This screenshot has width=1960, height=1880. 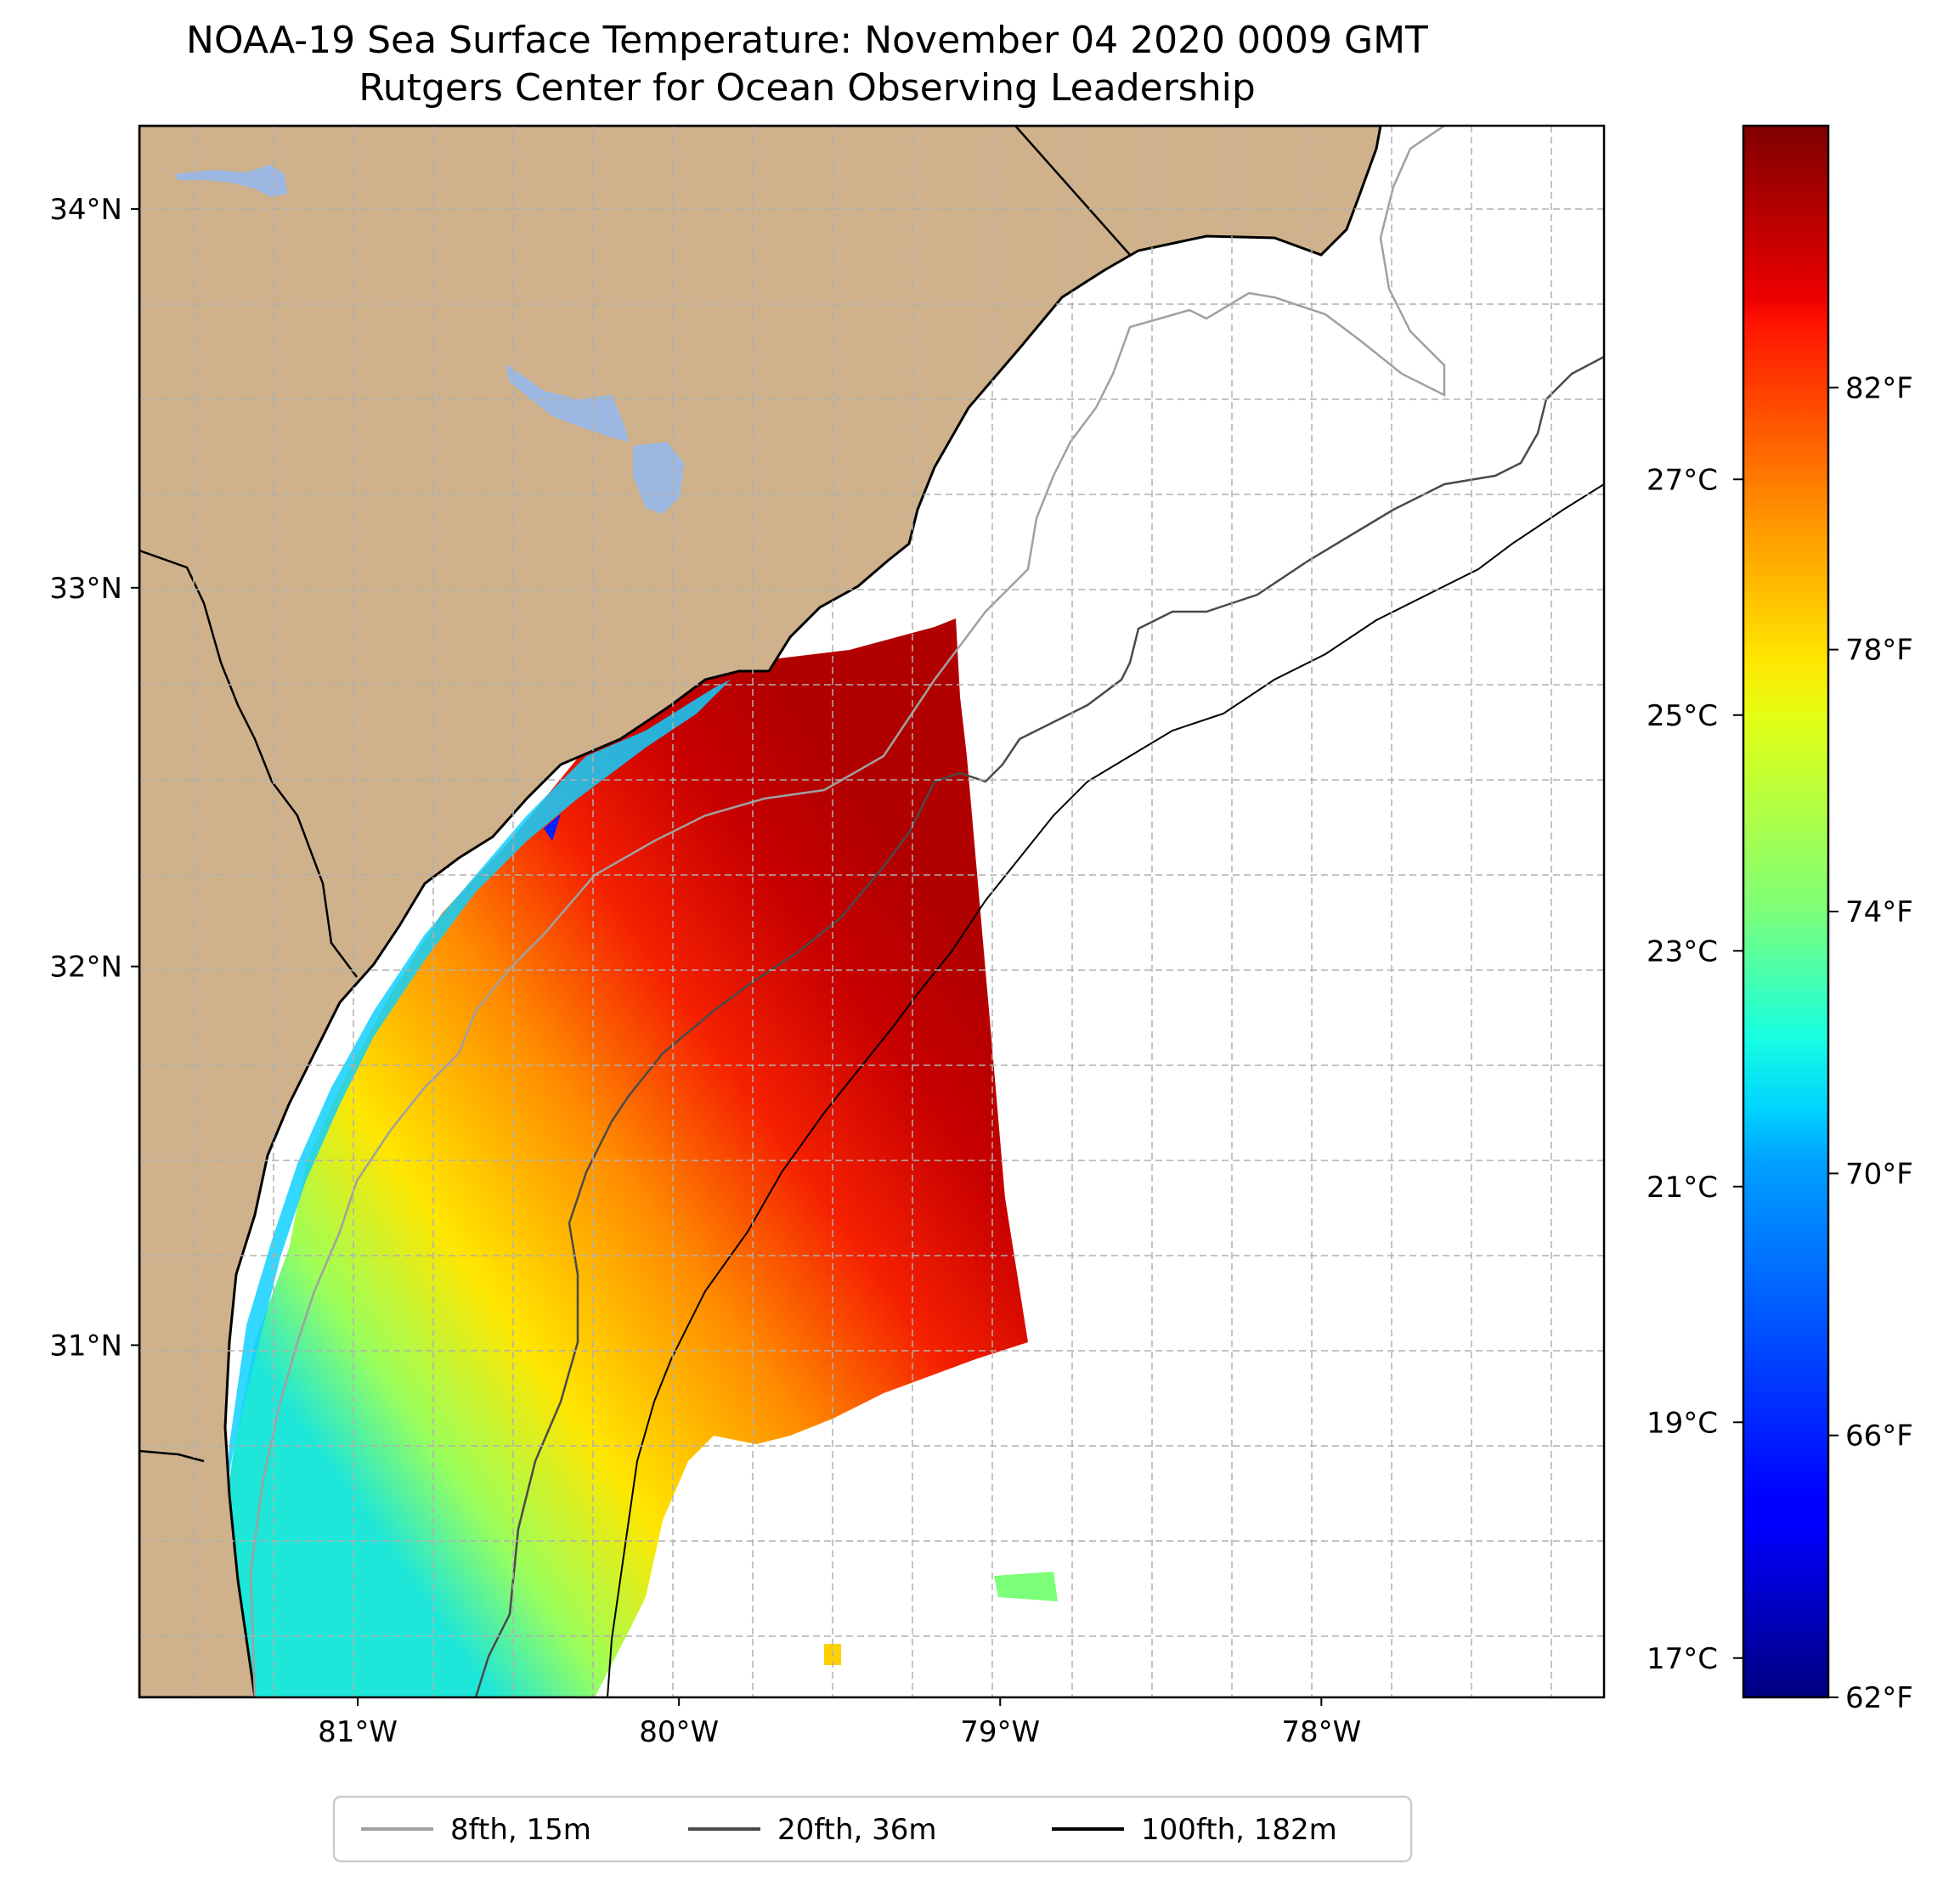 What do you see at coordinates (1786, 911) in the screenshot?
I see `colorbar-gradient` at bounding box center [1786, 911].